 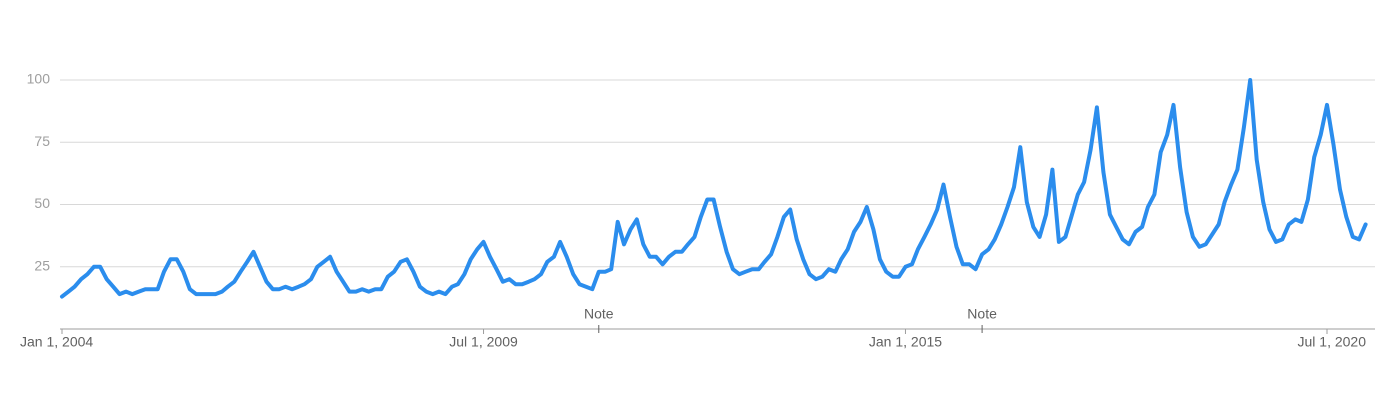 I want to click on y-tick-label: 25, so click(x=42, y=265).